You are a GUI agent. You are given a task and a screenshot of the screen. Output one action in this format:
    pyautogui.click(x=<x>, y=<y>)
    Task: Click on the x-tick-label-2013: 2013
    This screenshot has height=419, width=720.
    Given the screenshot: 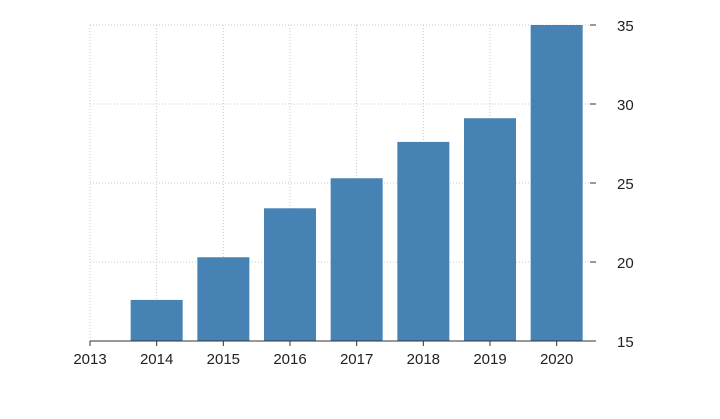 What is the action you would take?
    pyautogui.click(x=89, y=359)
    